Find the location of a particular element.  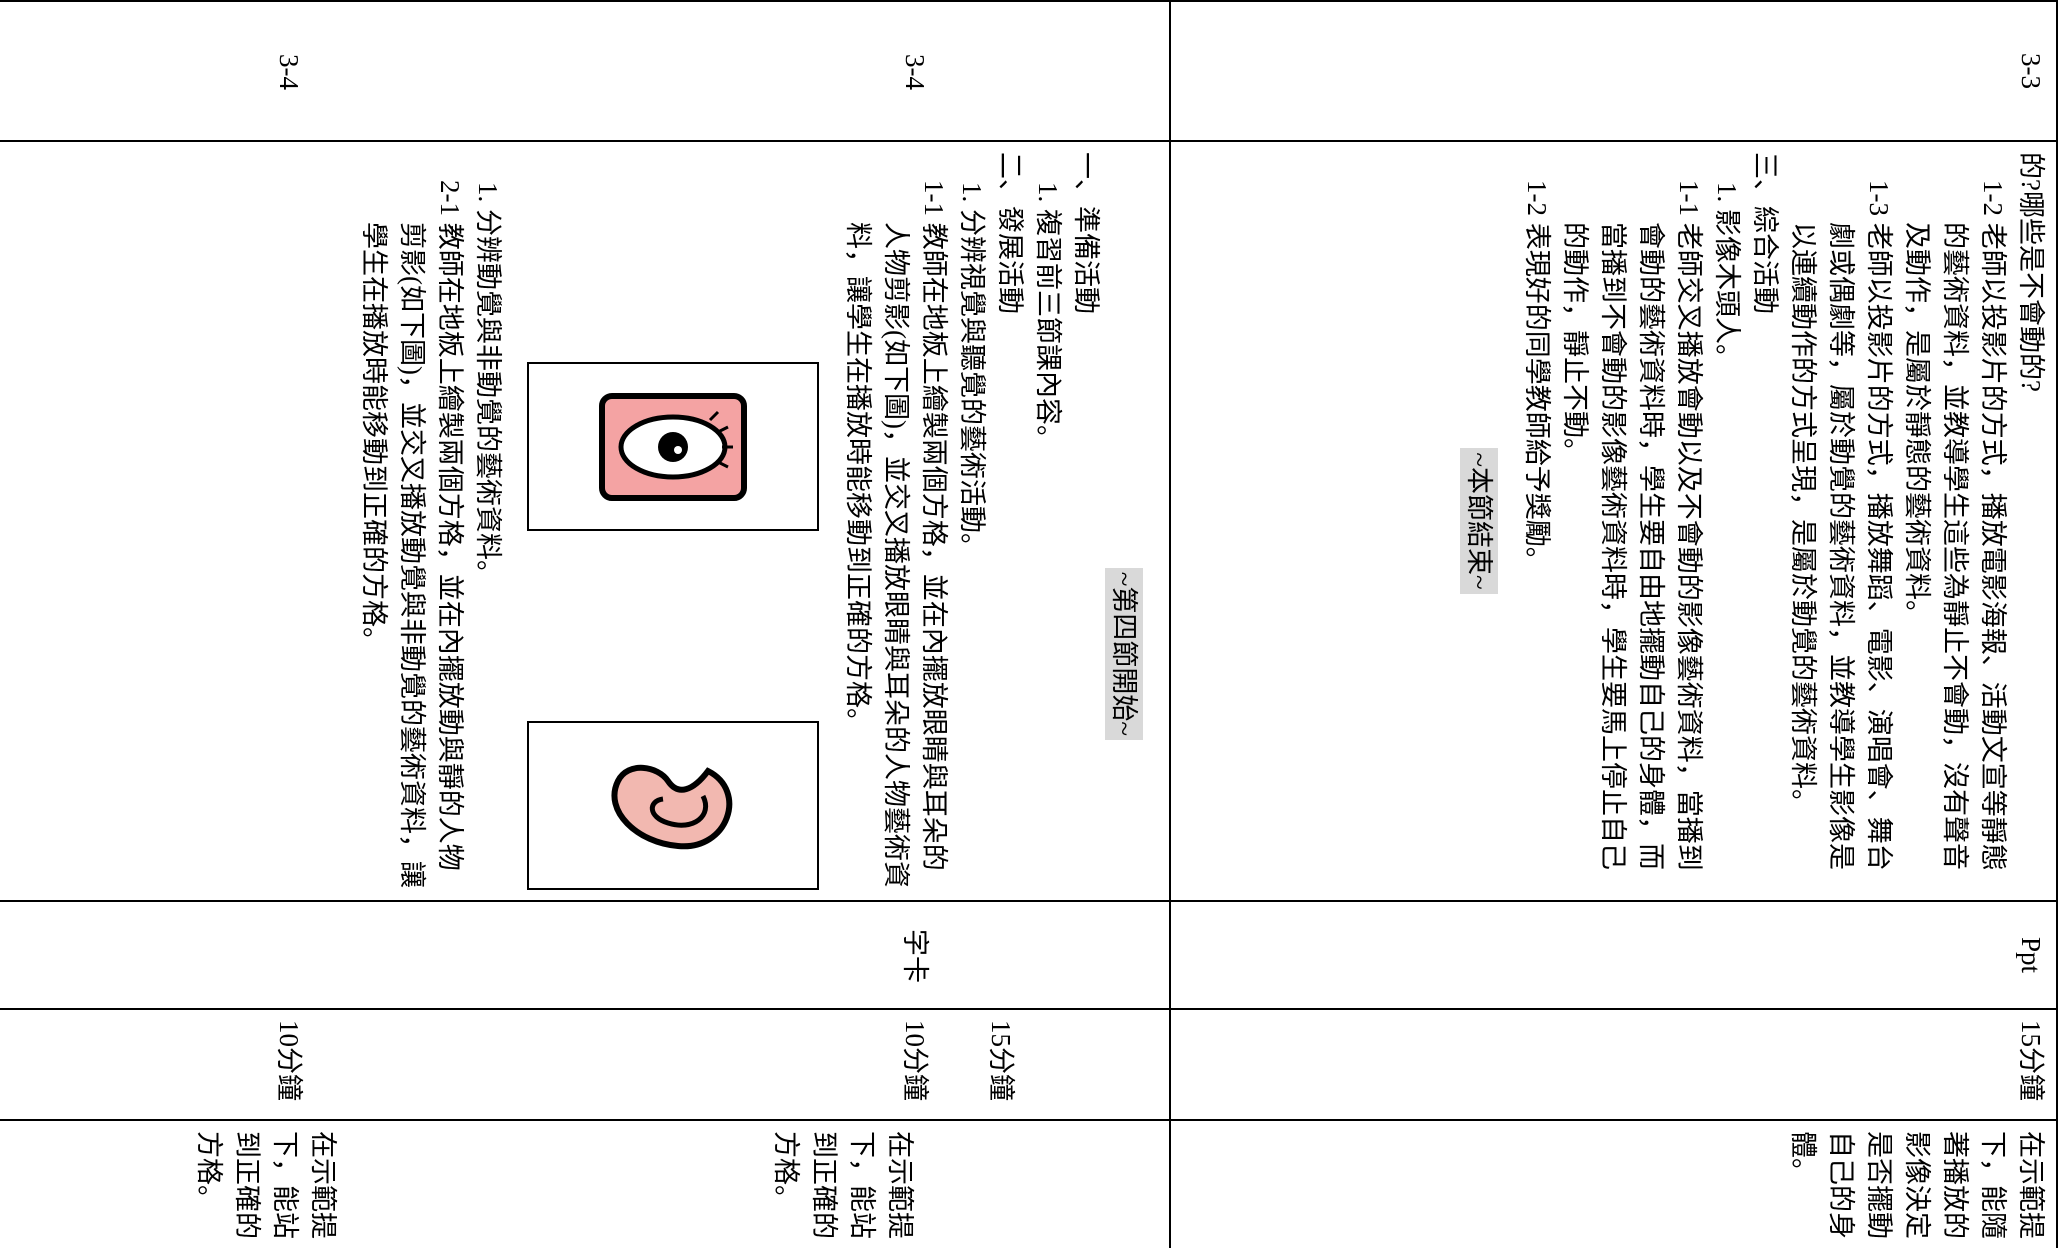

resource: Ppt is located at coordinates (2031, 955).